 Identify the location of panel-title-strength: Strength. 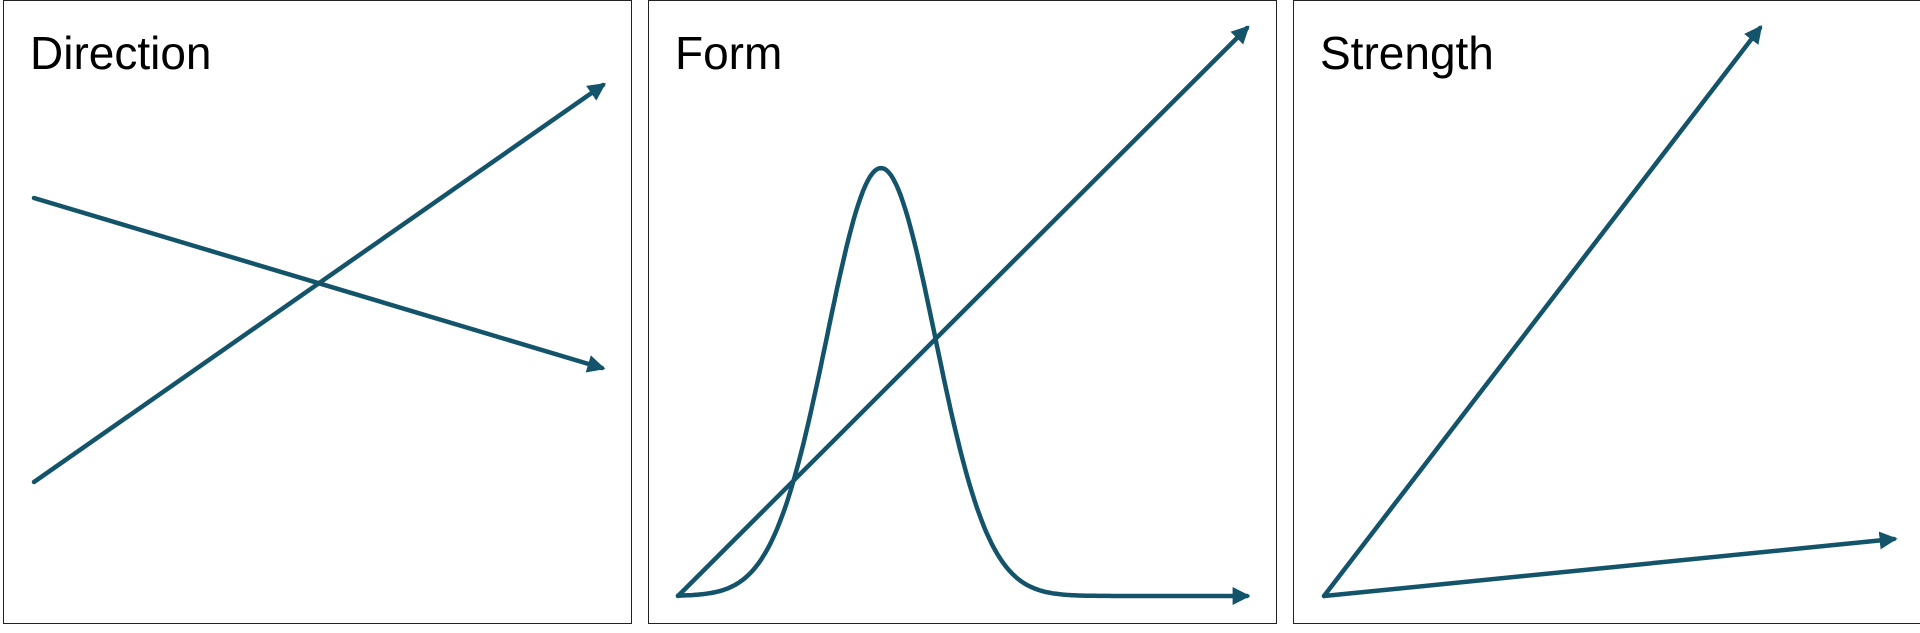
(1407, 53).